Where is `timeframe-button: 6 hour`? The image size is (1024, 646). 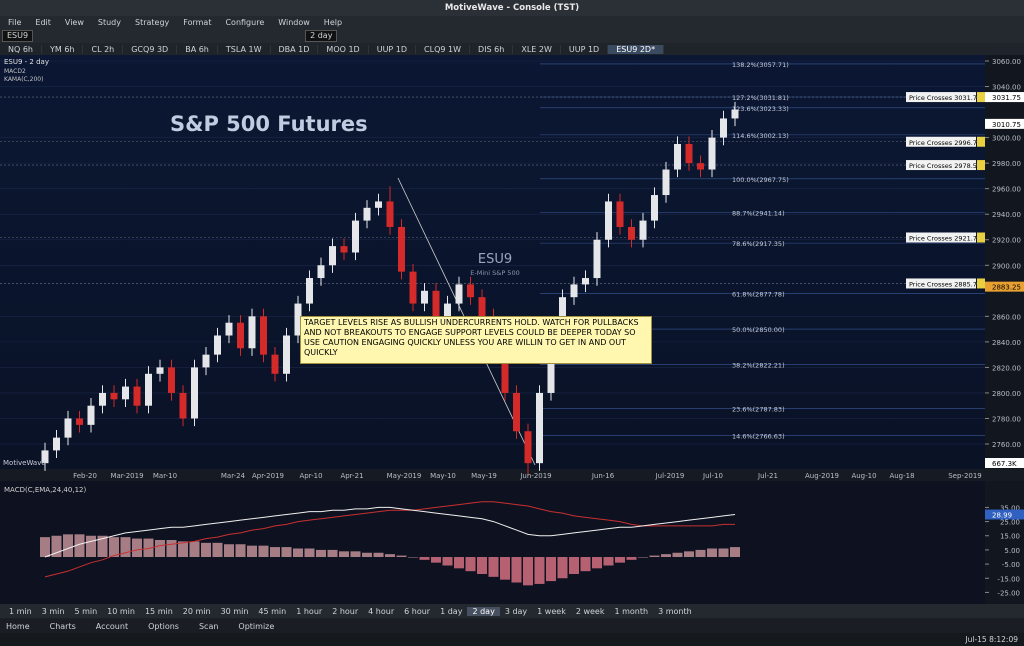 timeframe-button: 6 hour is located at coordinates (417, 611).